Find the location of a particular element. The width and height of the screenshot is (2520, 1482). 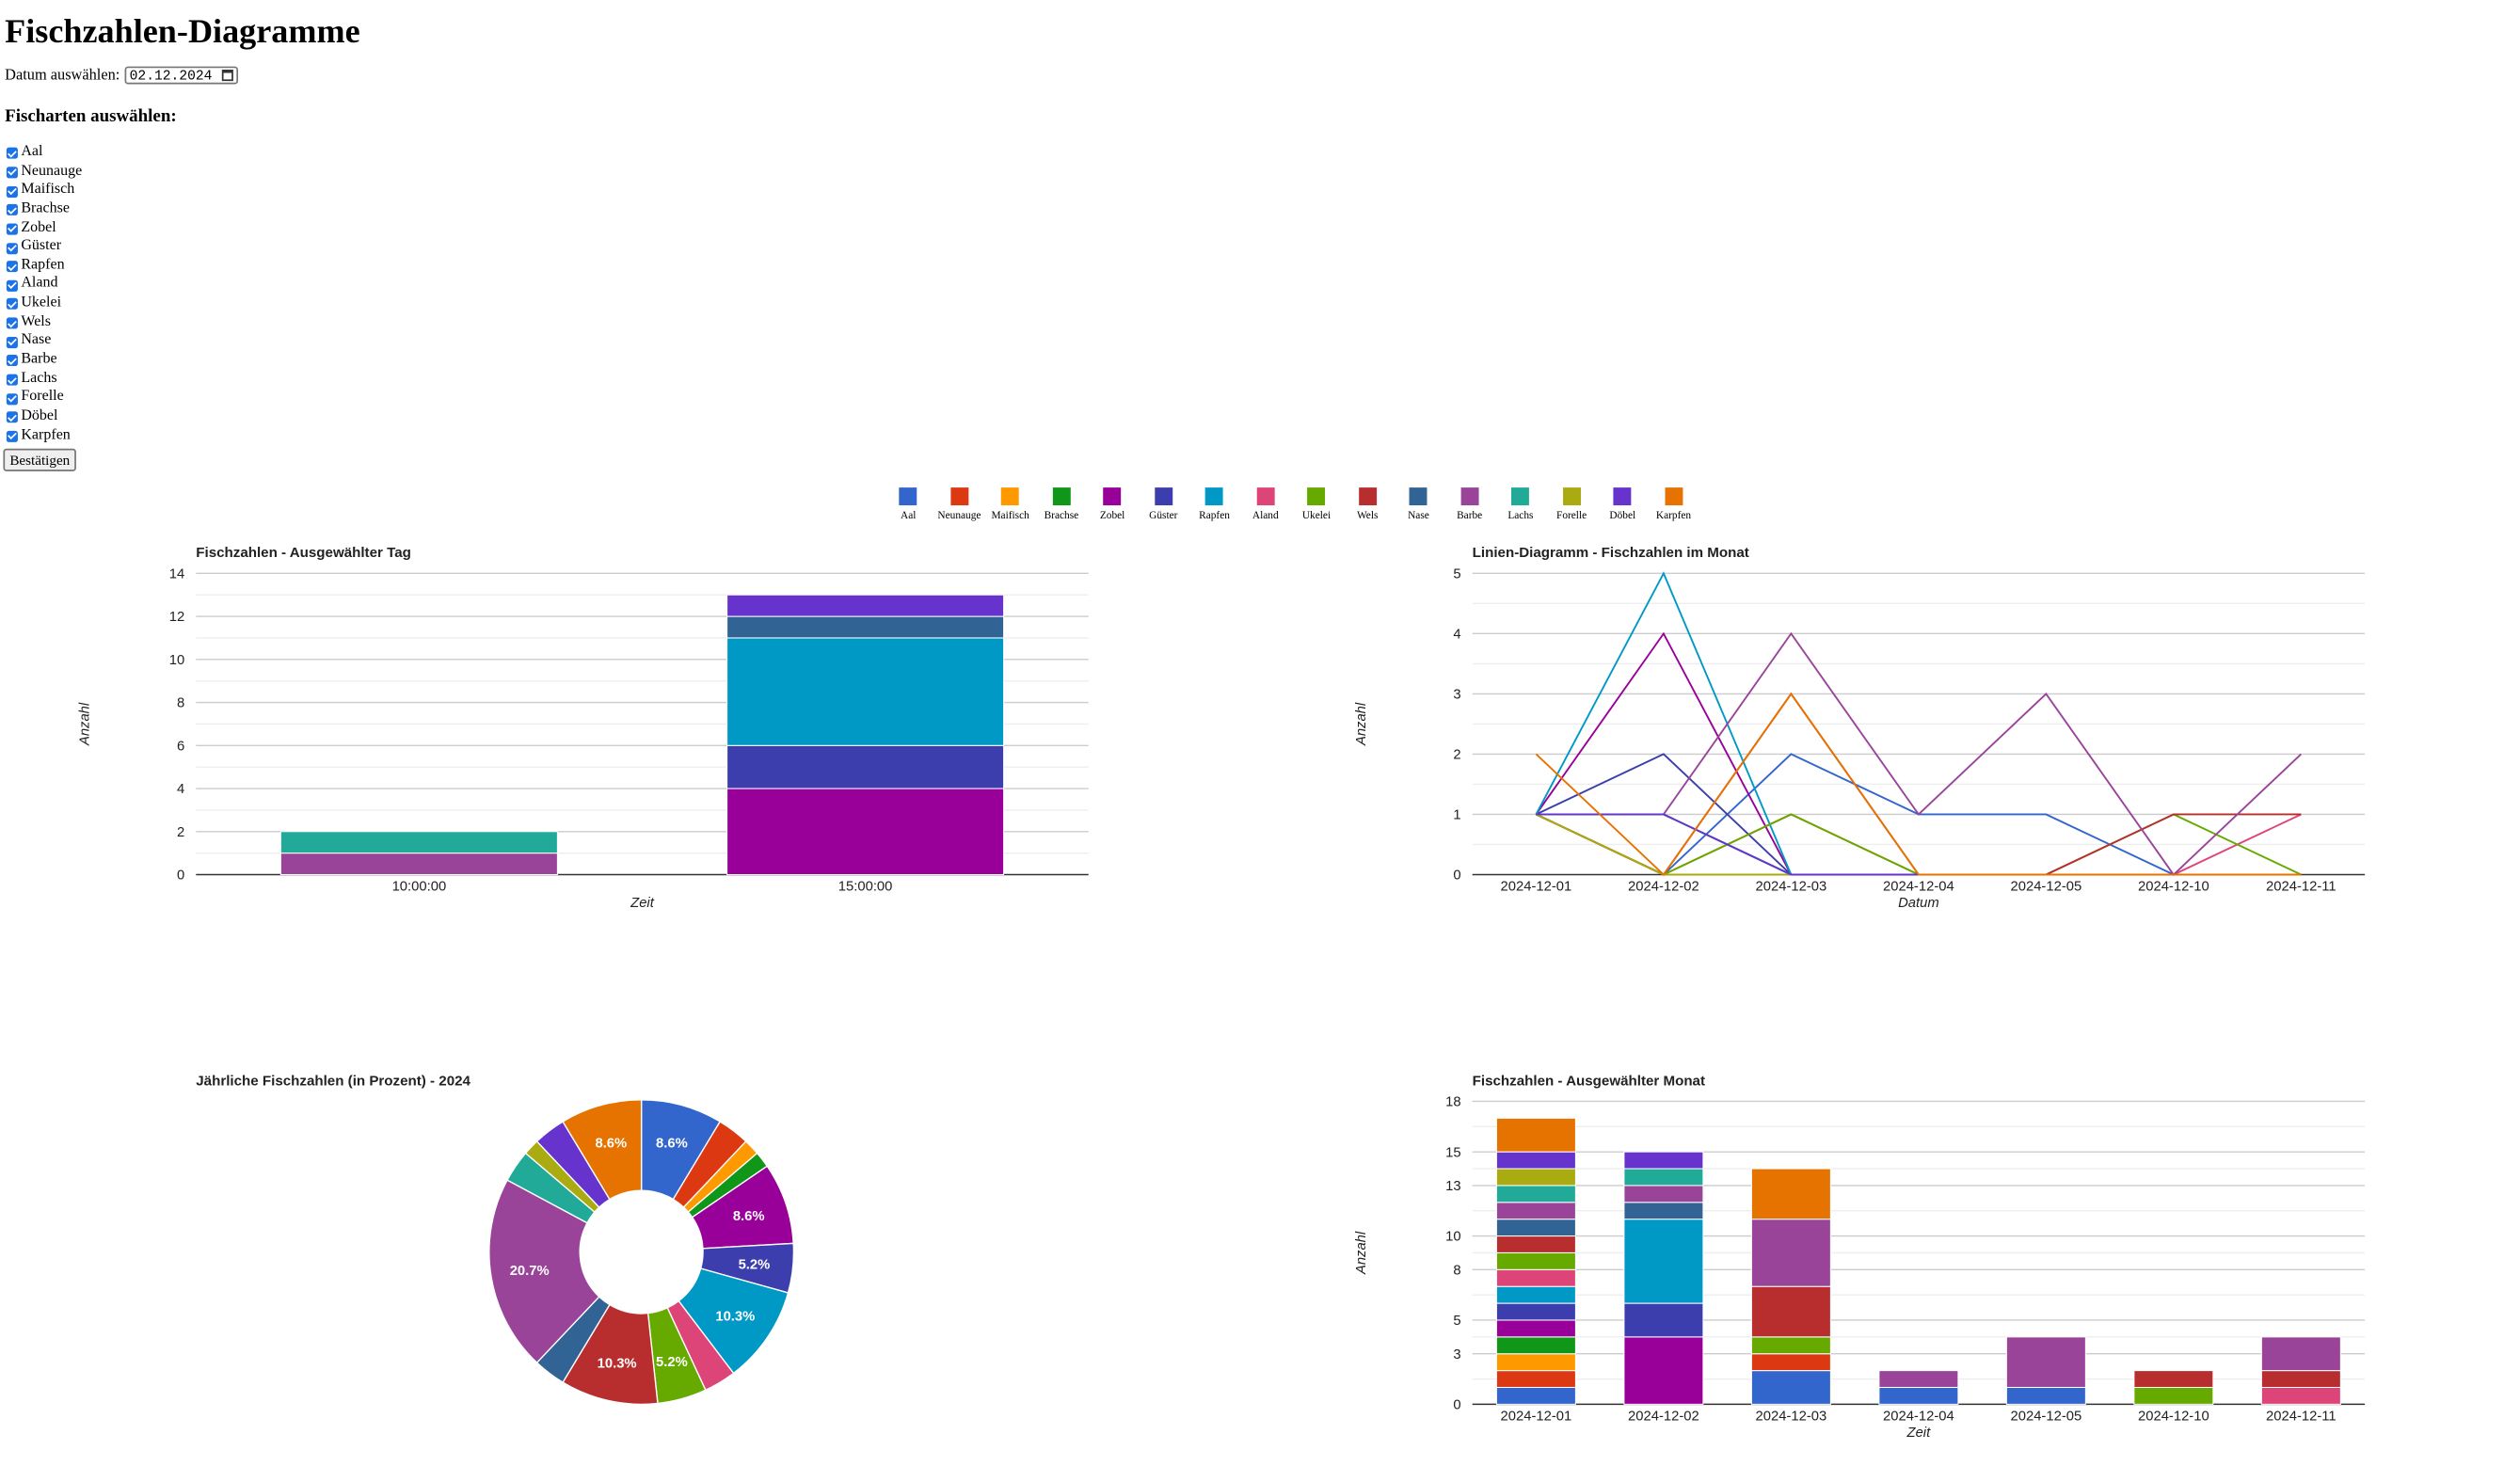

species-label: Aland is located at coordinates (39, 285).